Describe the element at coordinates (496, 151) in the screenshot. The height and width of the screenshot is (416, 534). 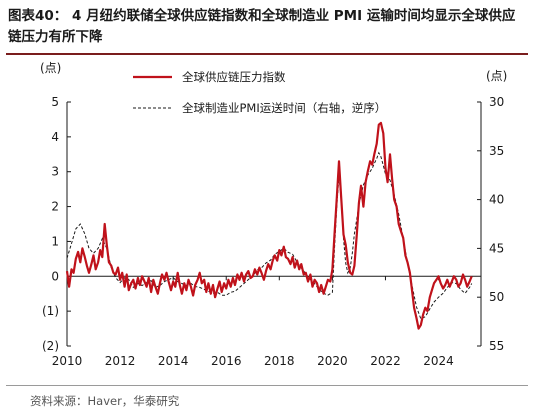
I see `right-tick-label: 35` at that location.